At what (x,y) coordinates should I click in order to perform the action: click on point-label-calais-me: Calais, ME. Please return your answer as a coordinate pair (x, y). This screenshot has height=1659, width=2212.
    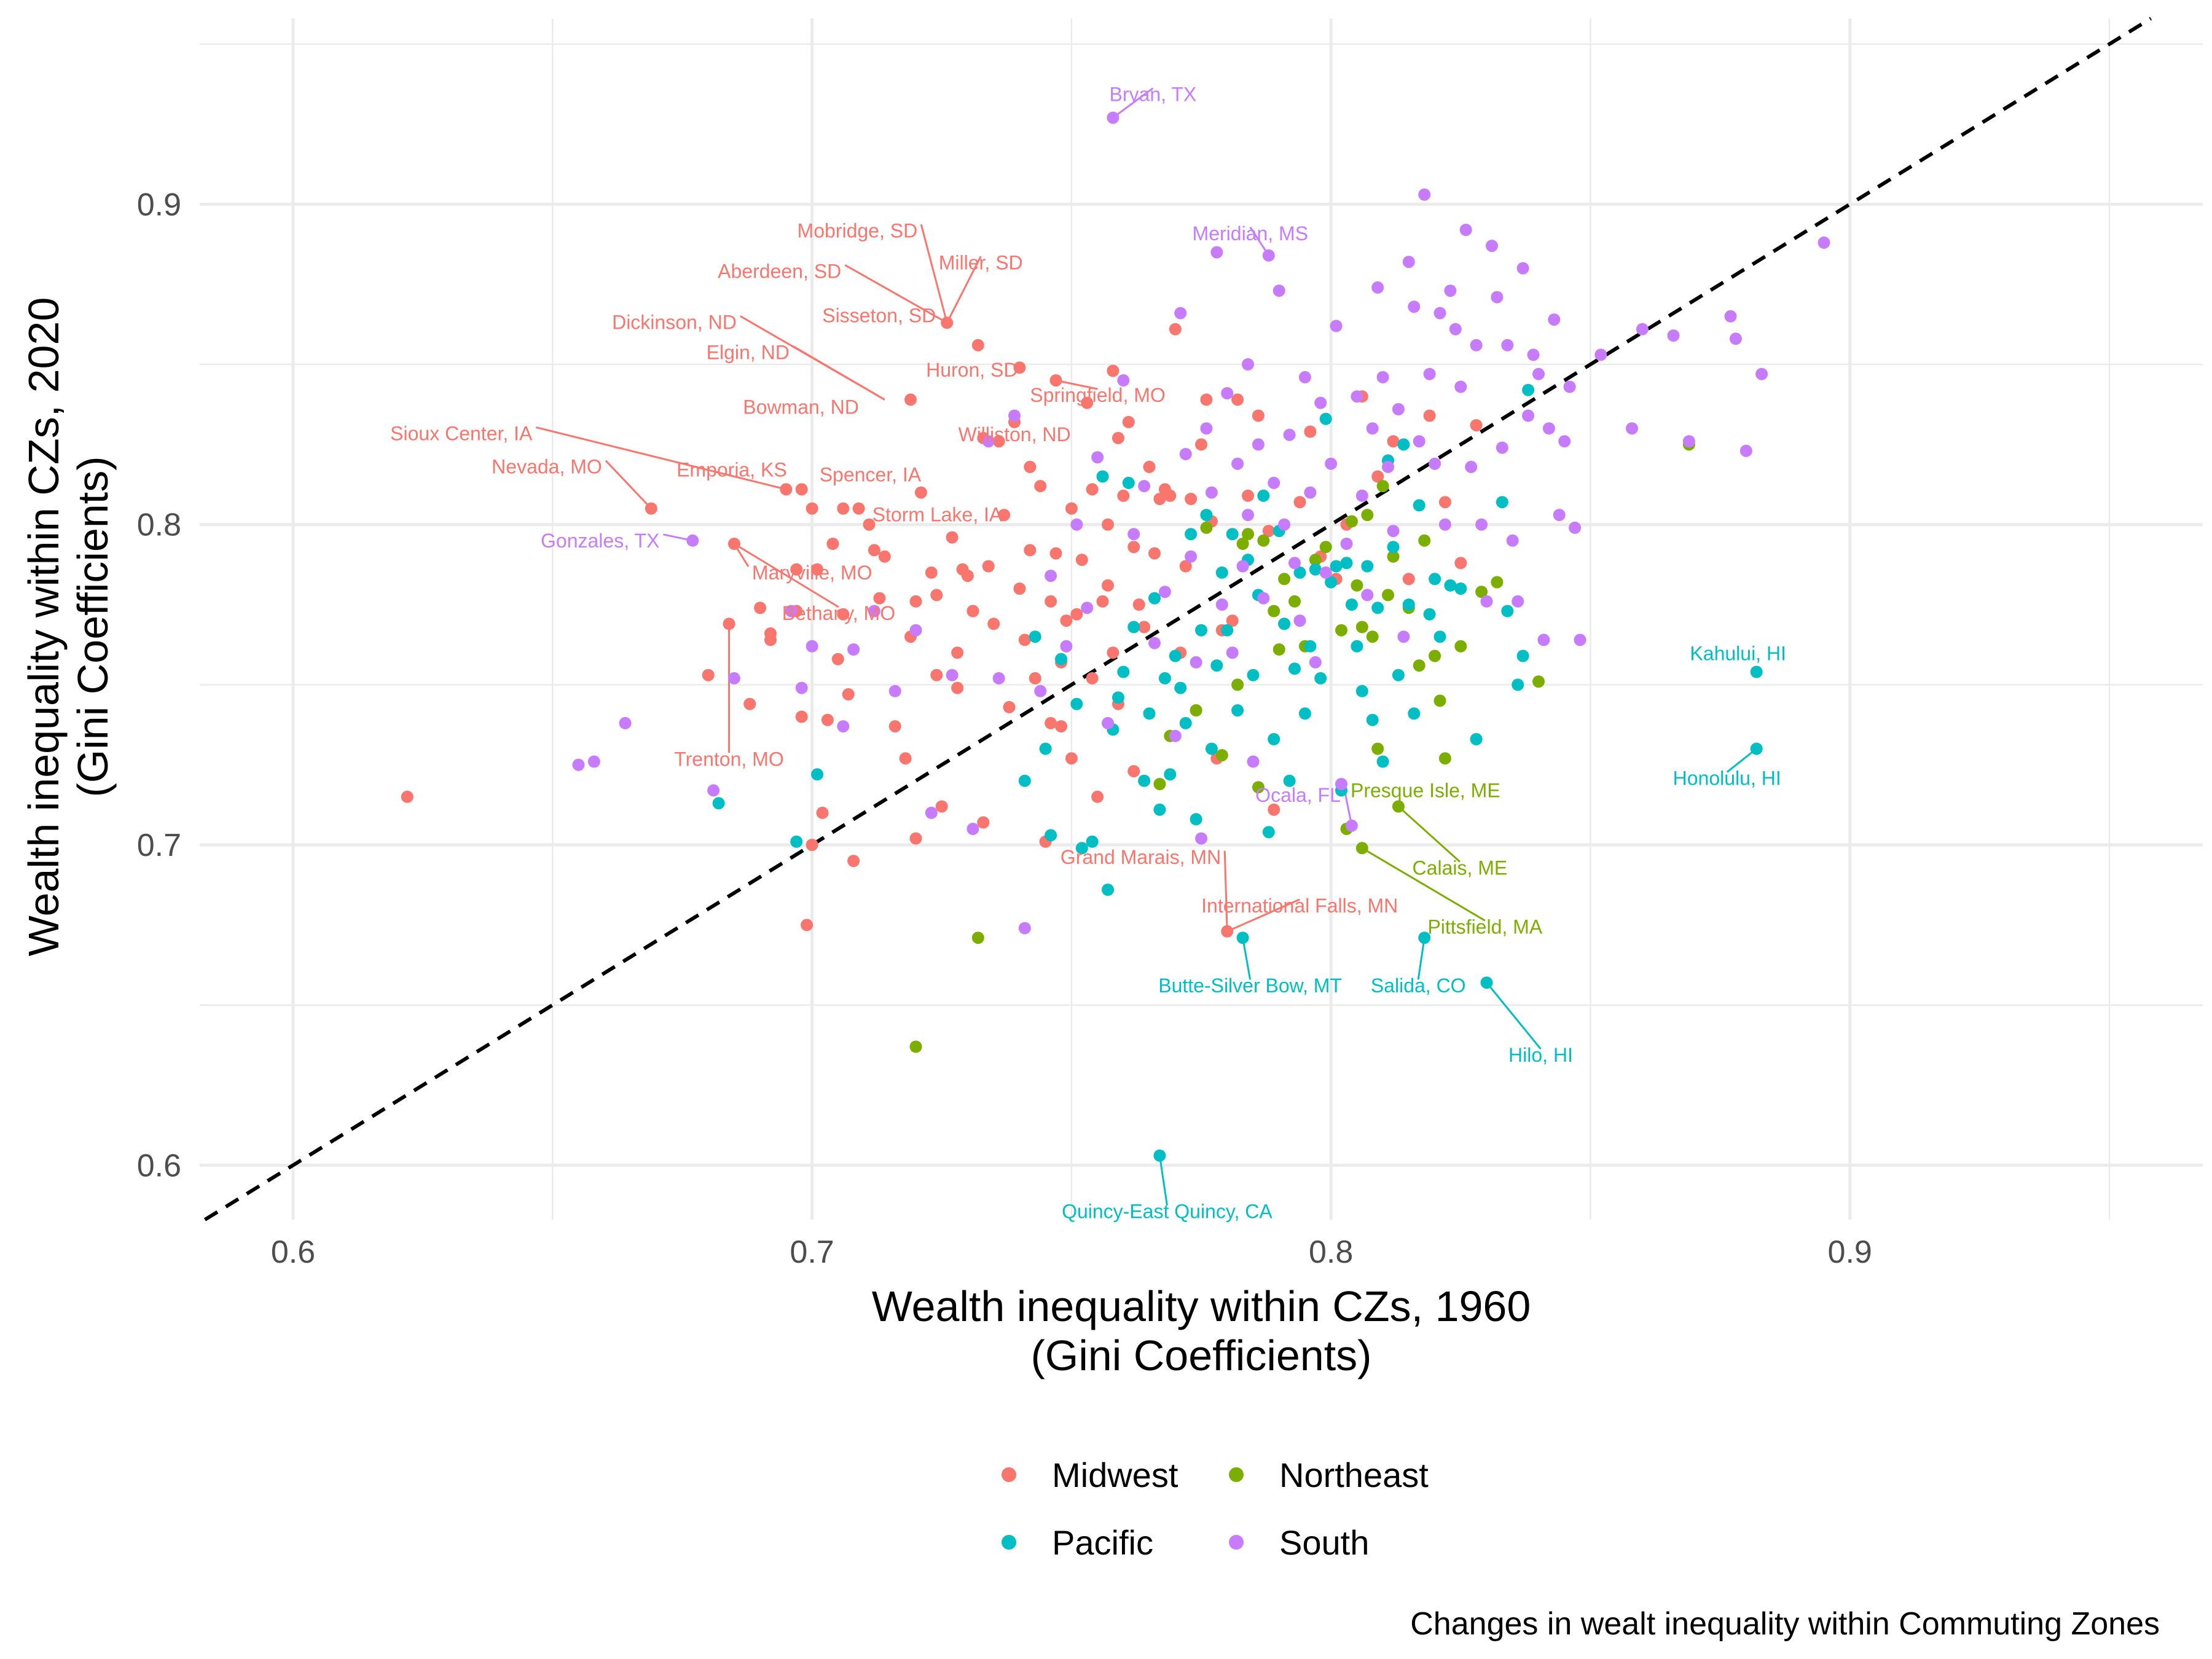
    Looking at the image, I should click on (1460, 868).